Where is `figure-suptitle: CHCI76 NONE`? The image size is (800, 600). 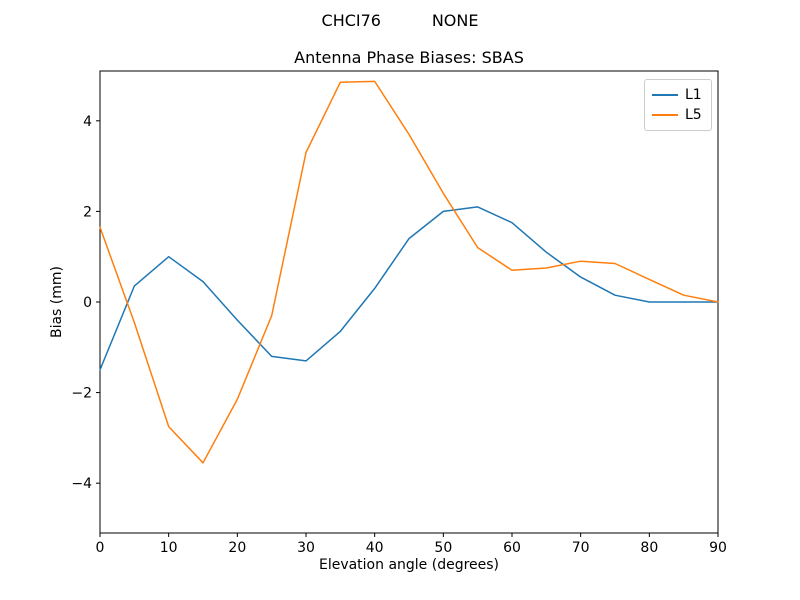
figure-suptitle: CHCI76 NONE is located at coordinates (400, 20).